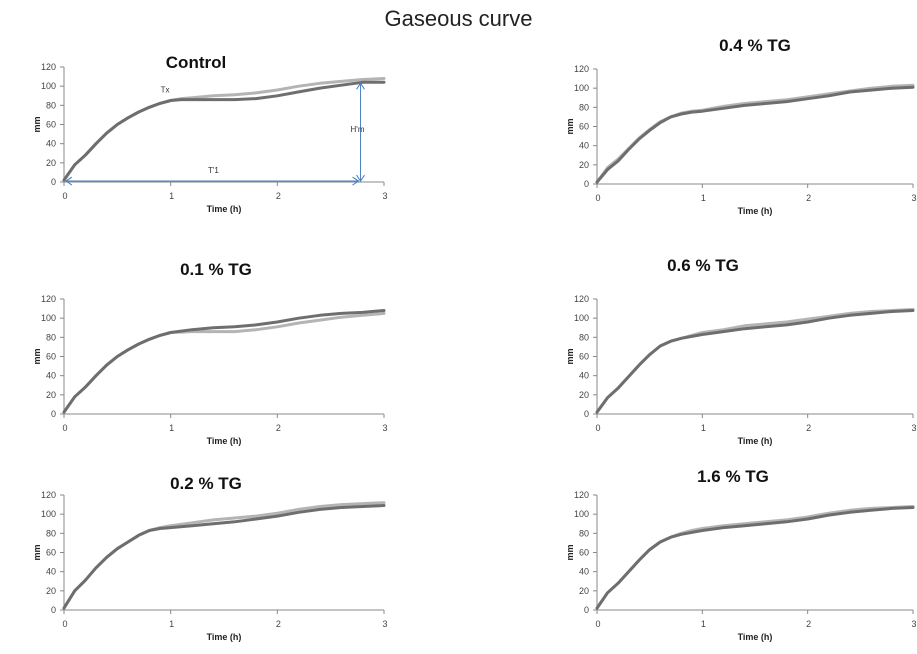 The width and height of the screenshot is (917, 654). What do you see at coordinates (384, 624) in the screenshot?
I see `panel-5-x-tick-label: 3` at bounding box center [384, 624].